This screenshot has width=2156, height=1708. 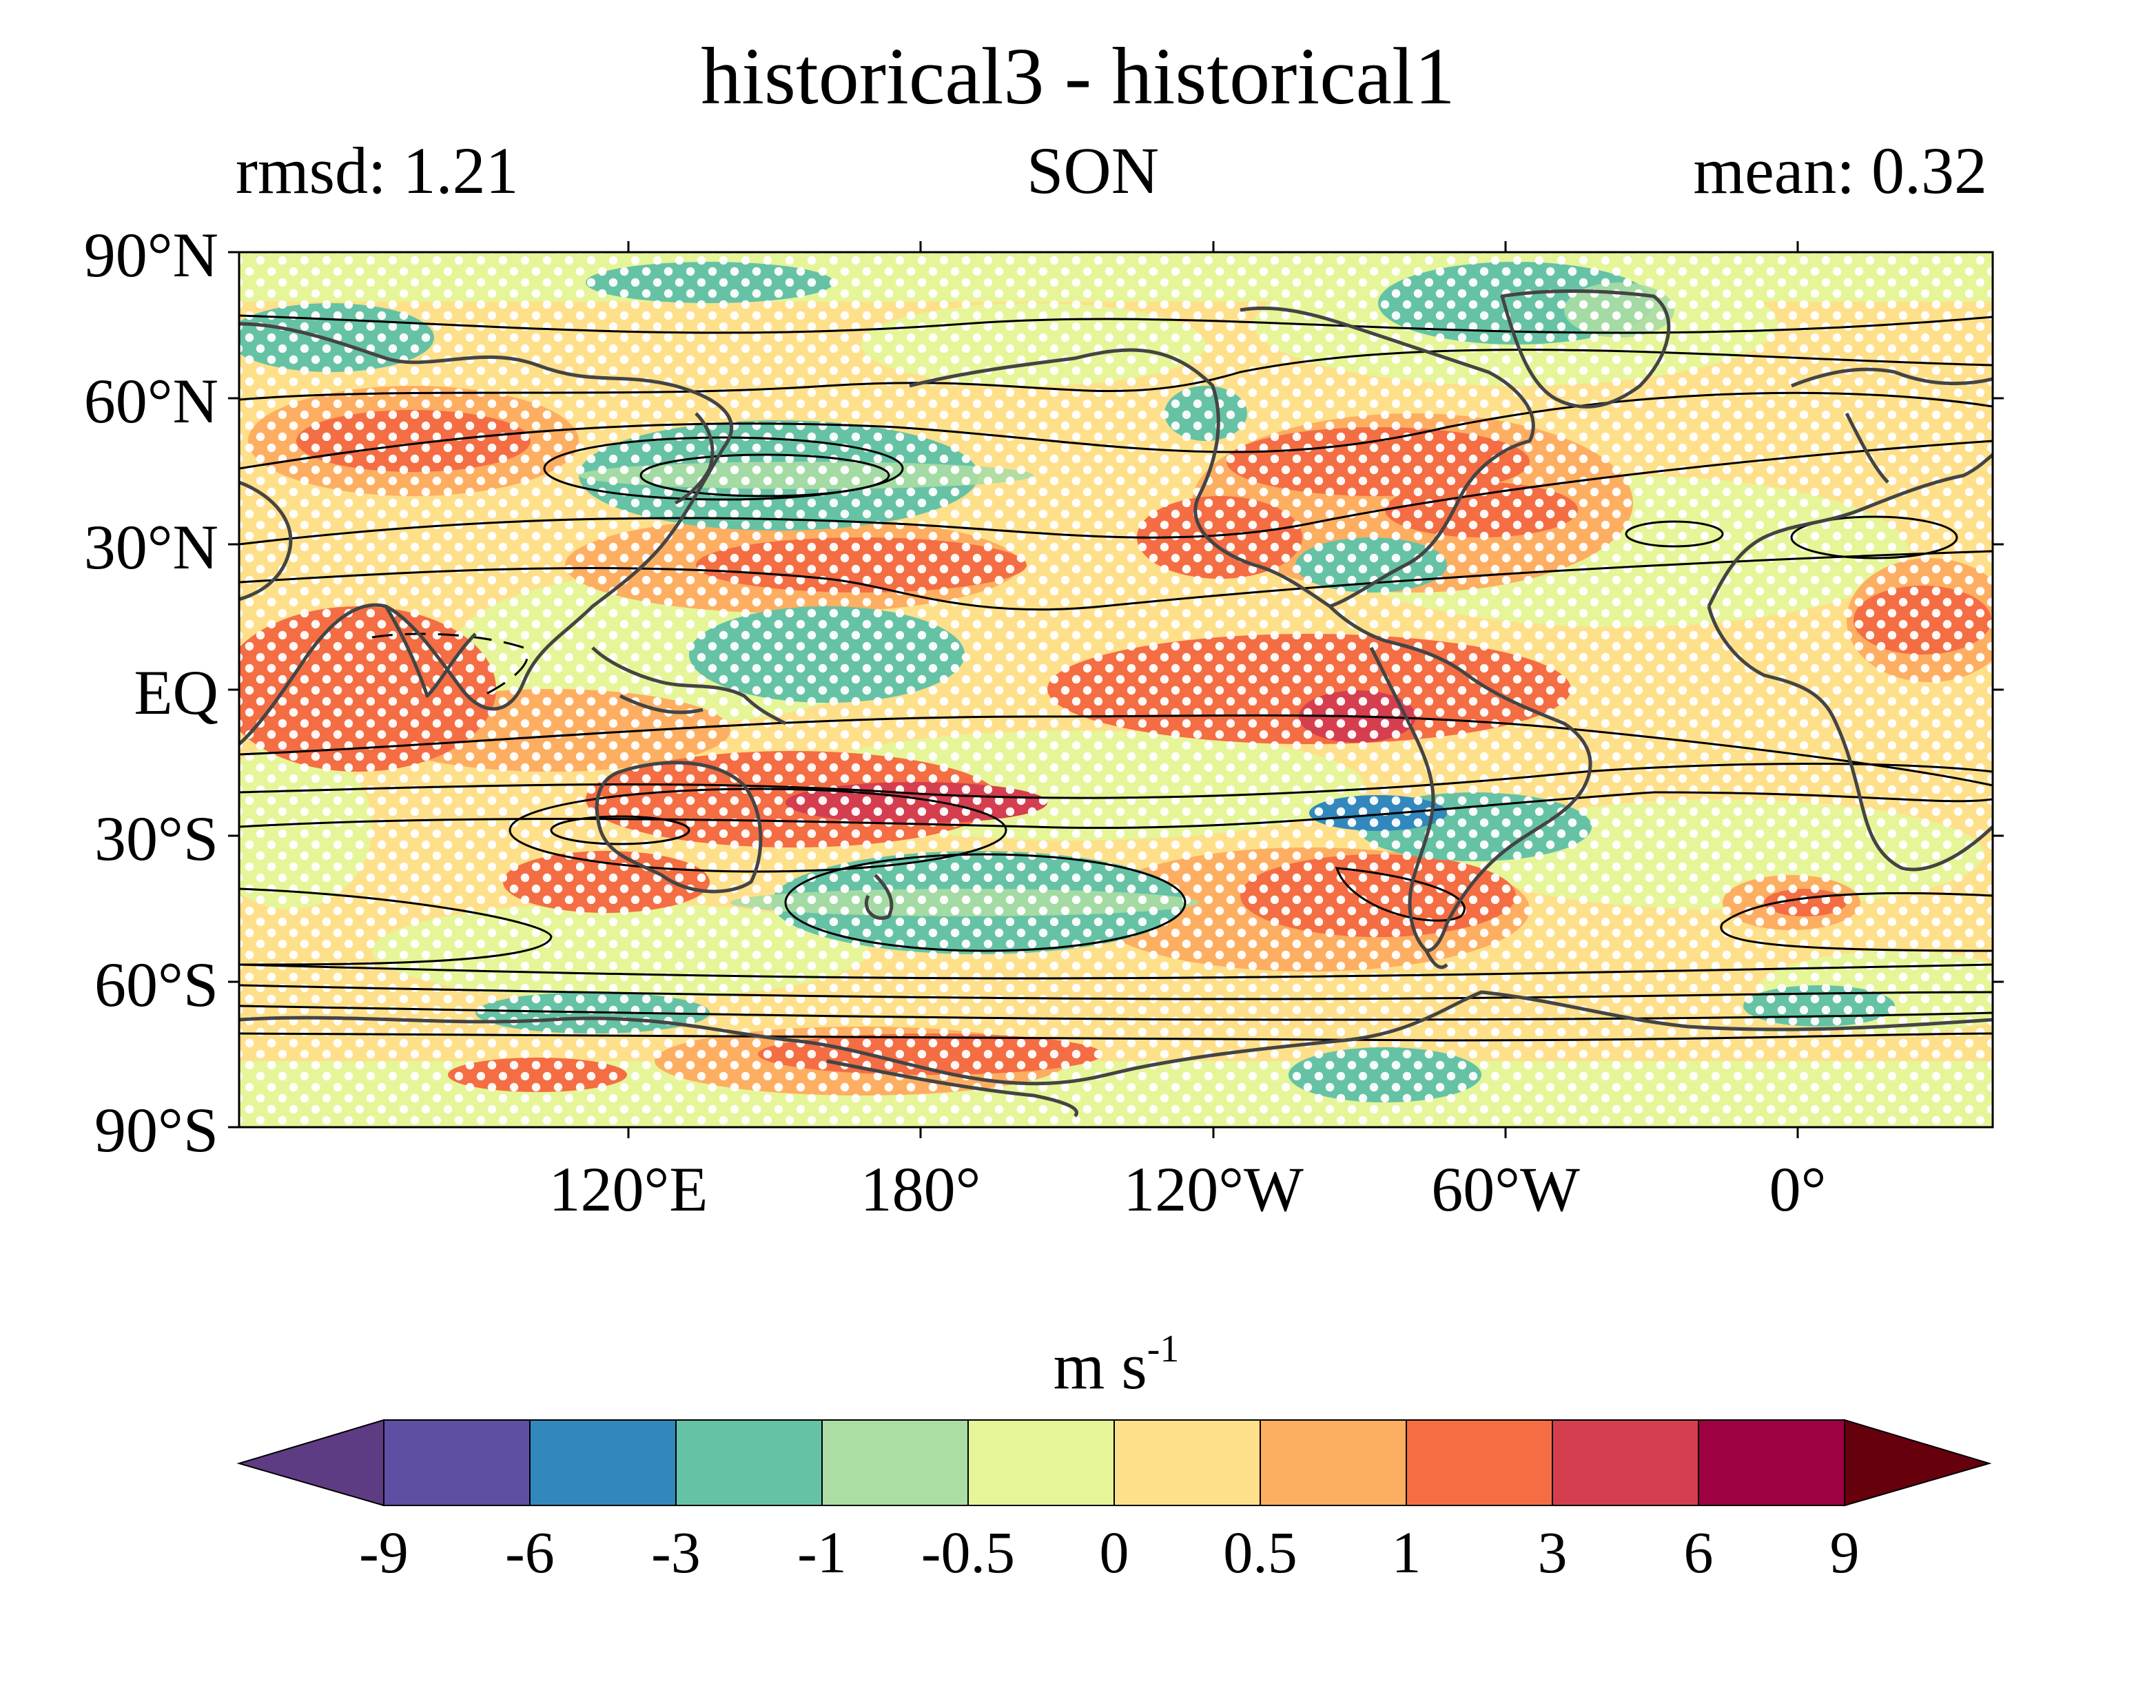 What do you see at coordinates (968, 1552) in the screenshot?
I see `cb-label: -0.5` at bounding box center [968, 1552].